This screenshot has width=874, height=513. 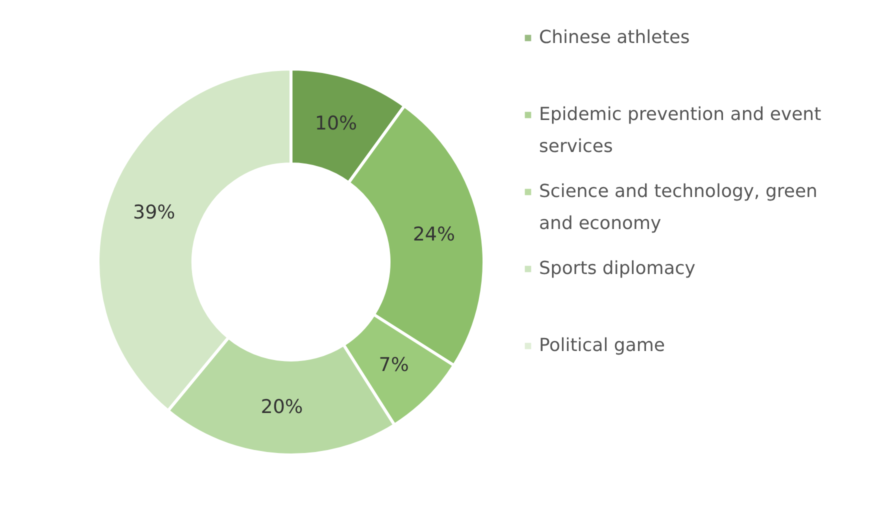 What do you see at coordinates (602, 345) in the screenshot?
I see `legend-label: Political game` at bounding box center [602, 345].